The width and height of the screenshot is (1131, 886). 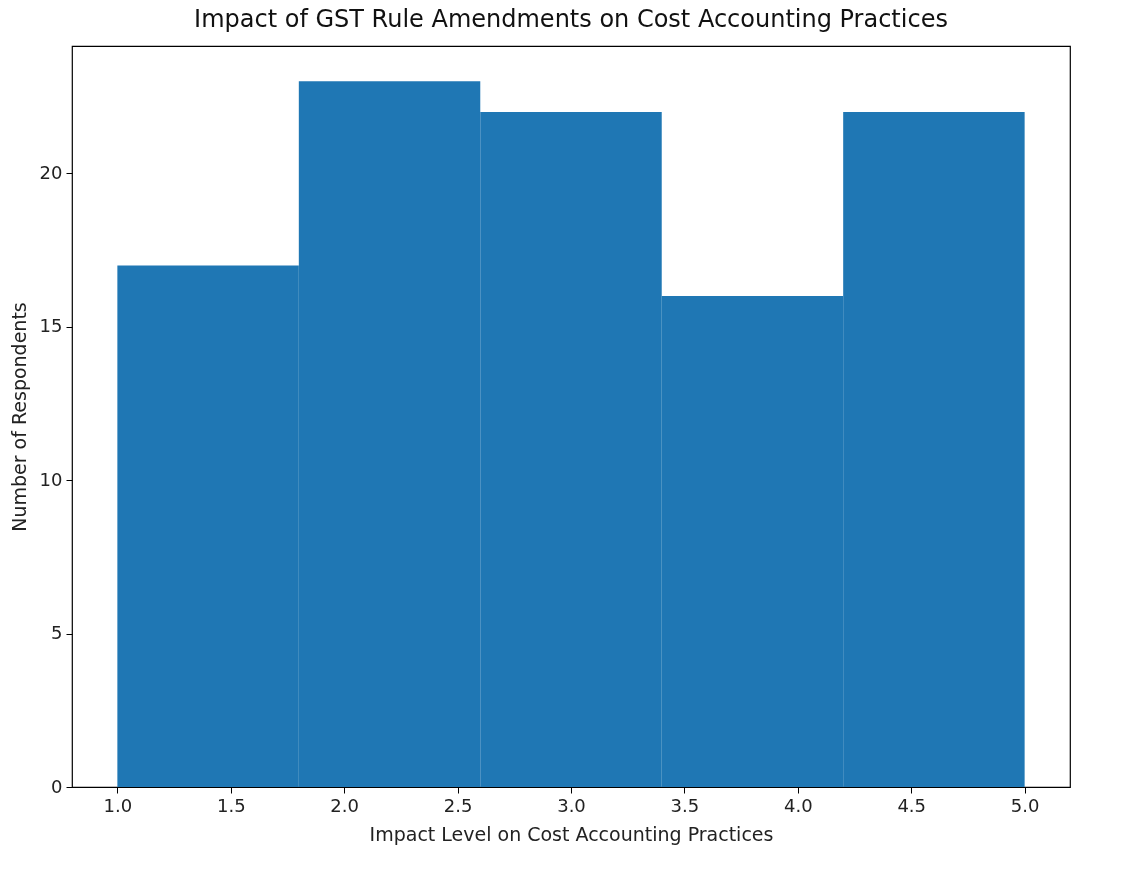 What do you see at coordinates (51, 479) in the screenshot?
I see `y-tick-label: 10` at bounding box center [51, 479].